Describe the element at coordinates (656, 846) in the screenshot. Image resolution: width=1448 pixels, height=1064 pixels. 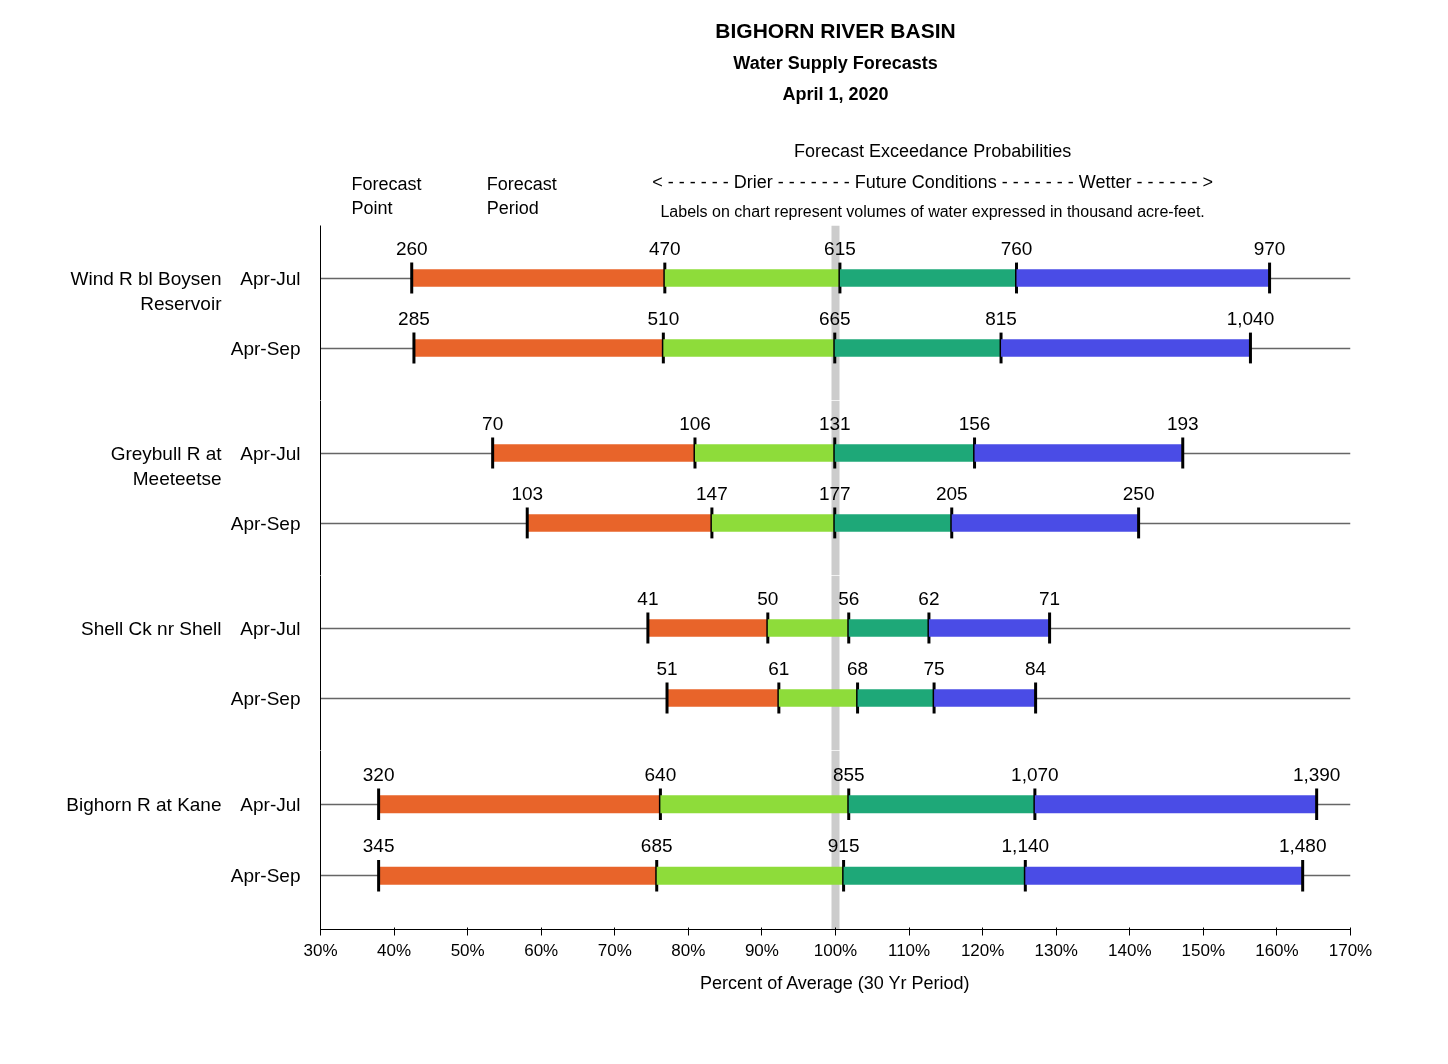
I see `annotation: 685` at that location.